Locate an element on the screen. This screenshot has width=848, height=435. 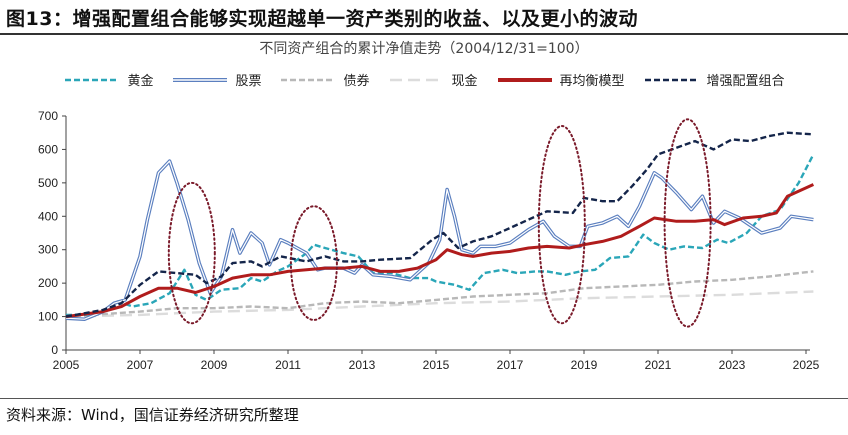
y-tick-label: 500 is located at coordinates (48, 183).